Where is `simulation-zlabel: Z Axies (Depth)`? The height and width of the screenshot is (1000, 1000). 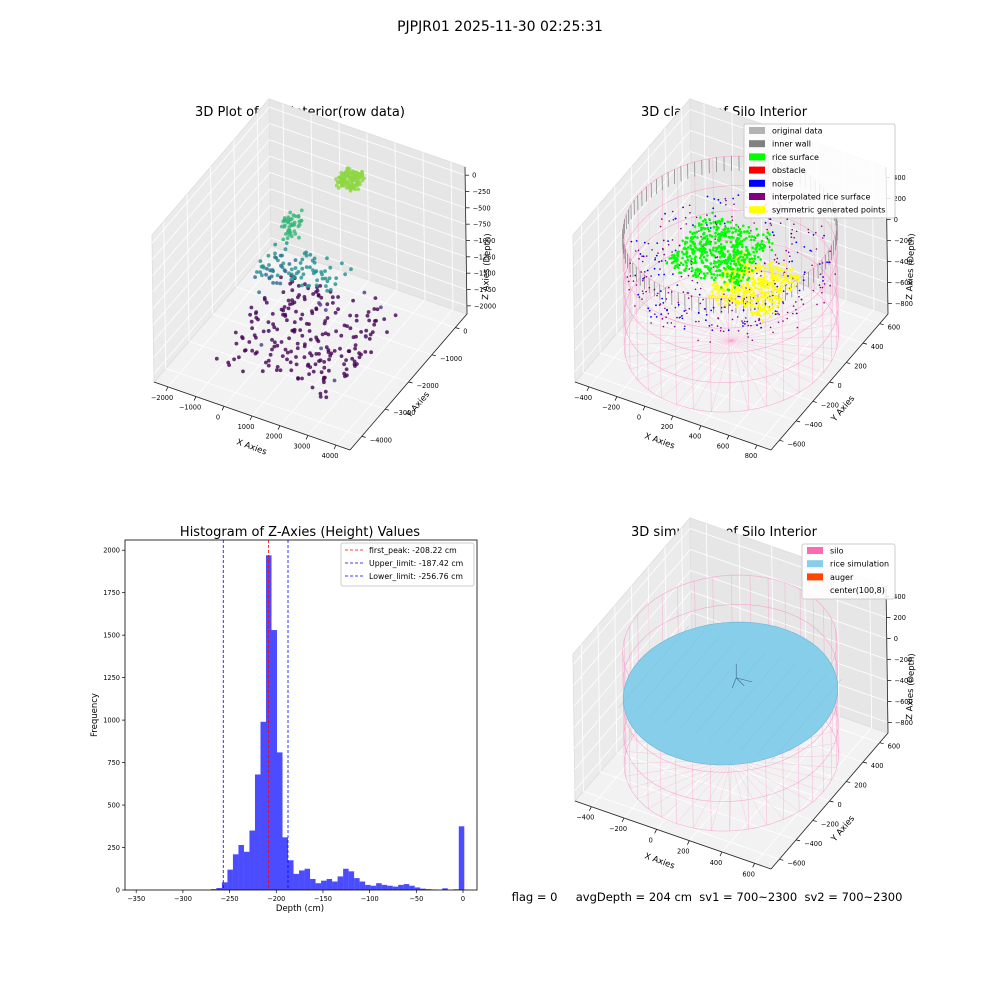 simulation-zlabel: Z Axies (Depth) is located at coordinates (911, 686).